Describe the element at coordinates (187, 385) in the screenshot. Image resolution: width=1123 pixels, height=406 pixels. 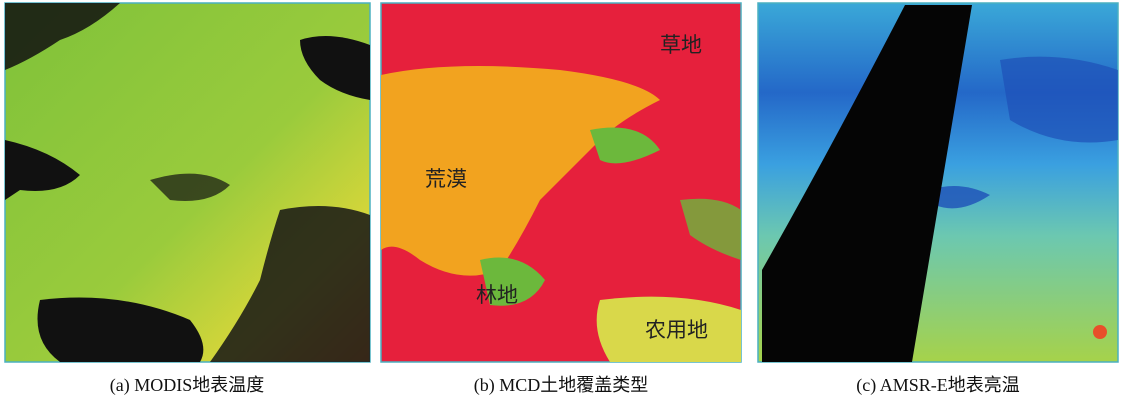
I see `caption: (a) MODIS地表温度` at that location.